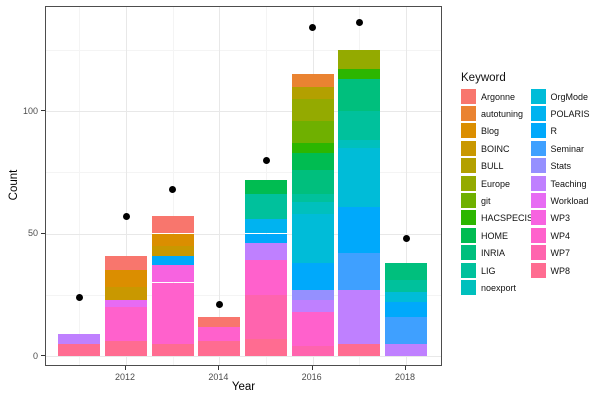  I want to click on legend-key-label: HACSPECIS, so click(507, 218).